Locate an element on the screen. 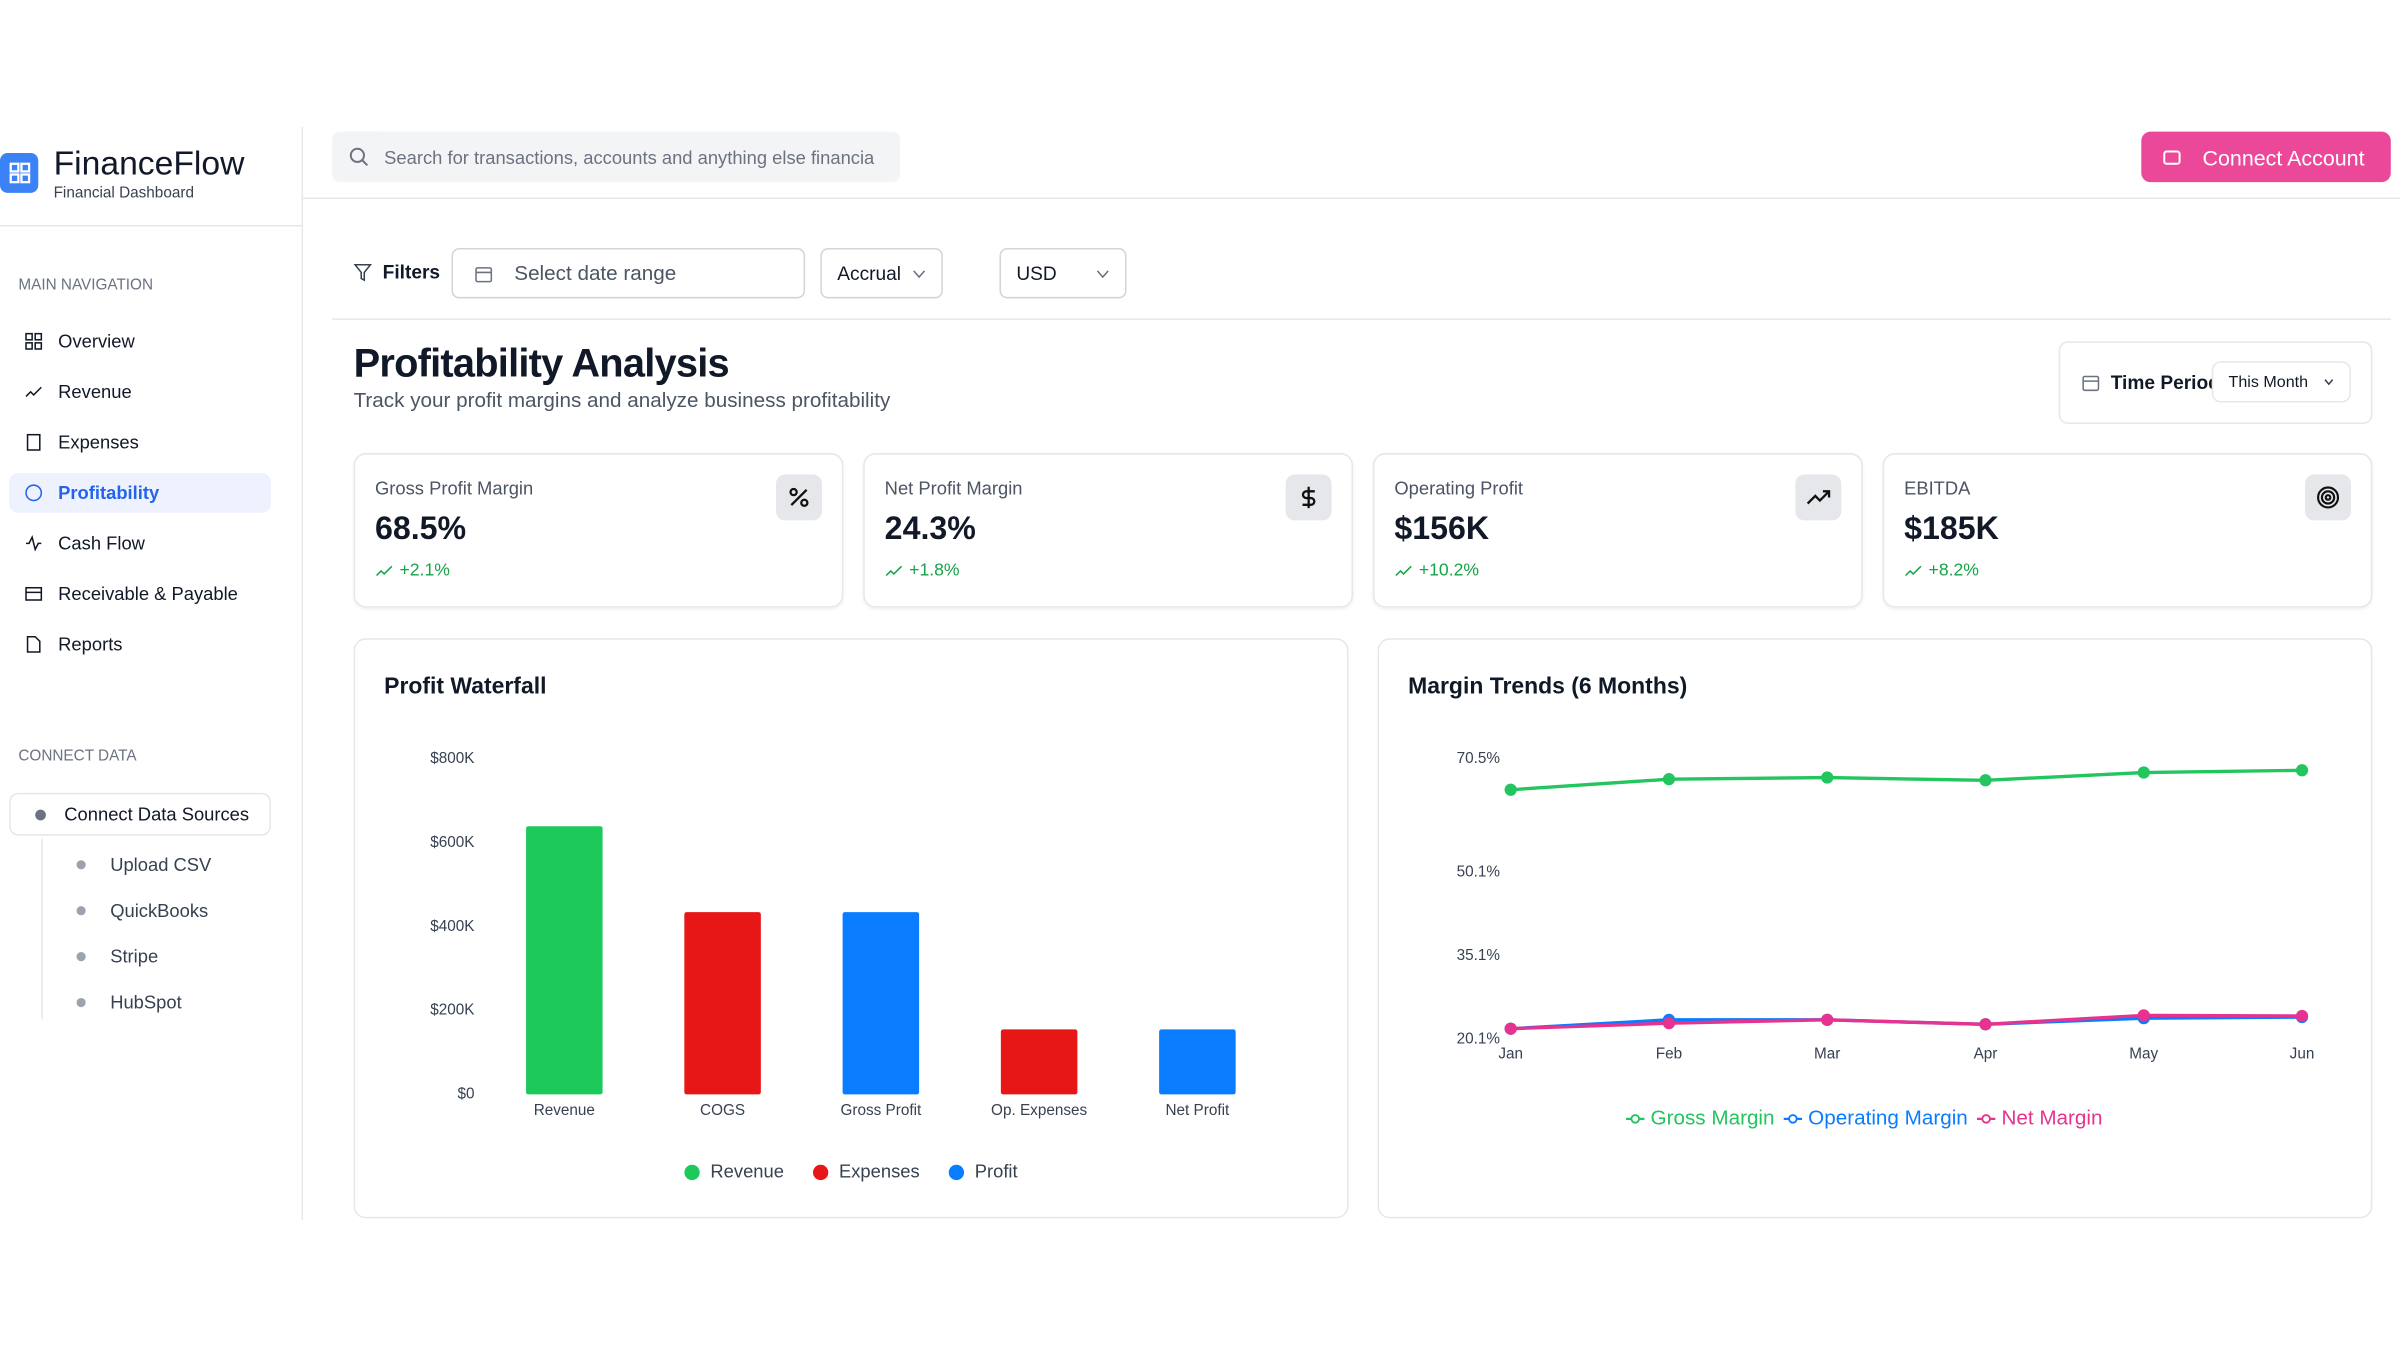 This screenshot has height=1350, width=2400. kpi-card: EBITDA $185K +8.2% is located at coordinates (2127, 530).